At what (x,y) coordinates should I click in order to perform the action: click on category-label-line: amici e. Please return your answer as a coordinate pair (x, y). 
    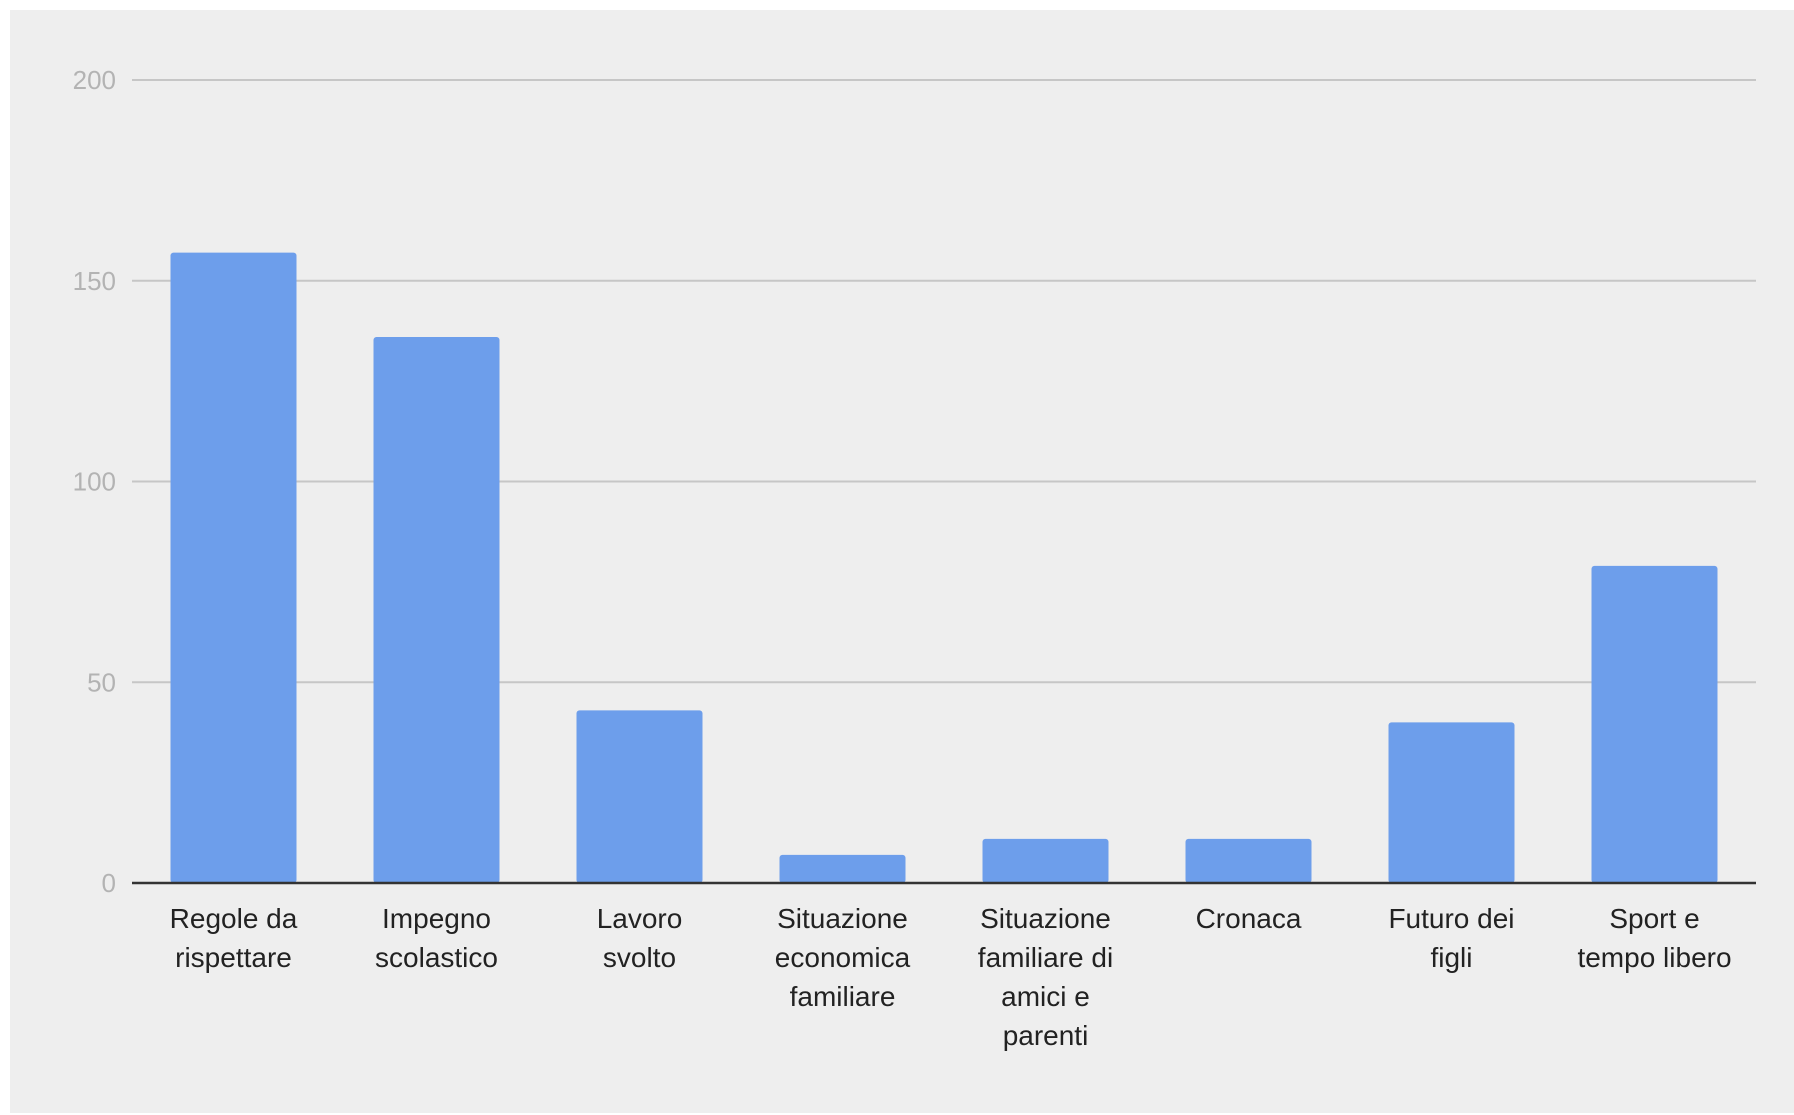
    Looking at the image, I should click on (1045, 996).